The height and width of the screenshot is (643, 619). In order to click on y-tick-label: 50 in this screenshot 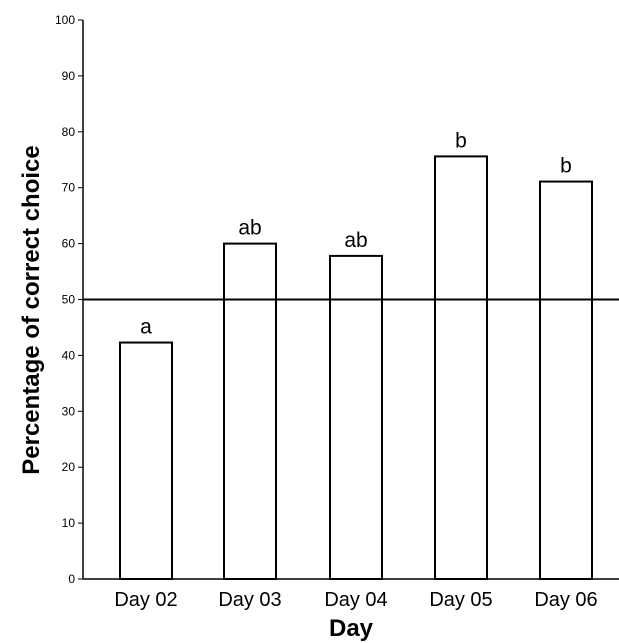, I will do `click(69, 300)`.